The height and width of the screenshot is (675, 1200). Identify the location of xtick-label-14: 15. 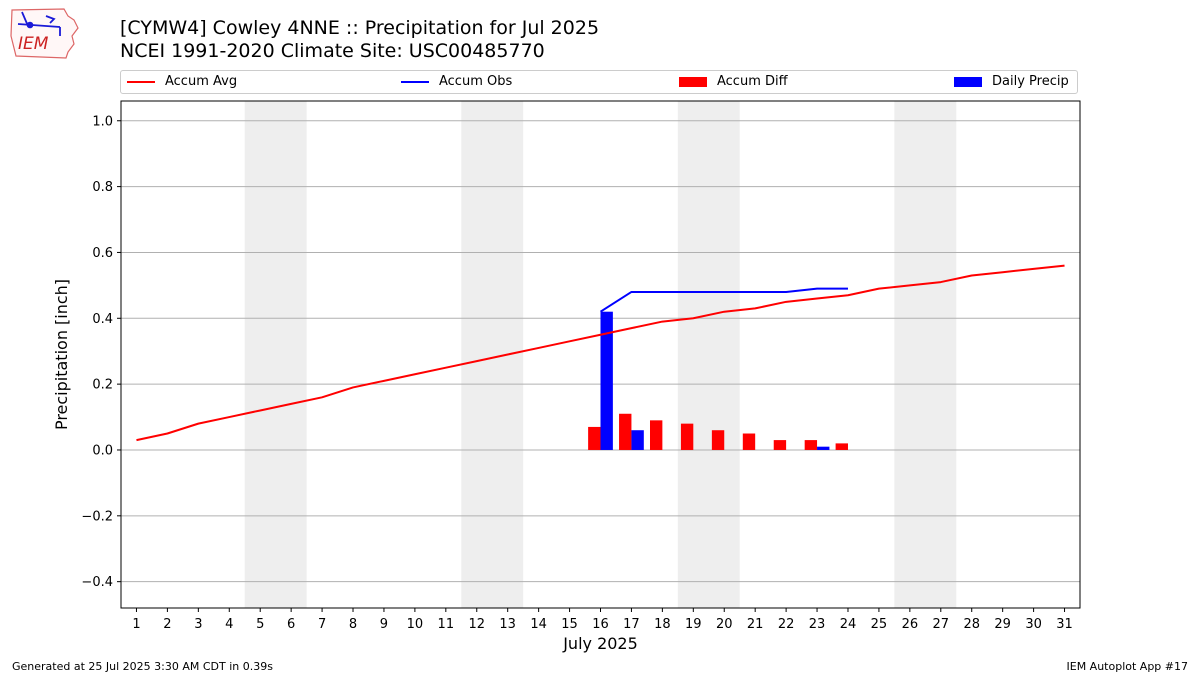
(569, 624).